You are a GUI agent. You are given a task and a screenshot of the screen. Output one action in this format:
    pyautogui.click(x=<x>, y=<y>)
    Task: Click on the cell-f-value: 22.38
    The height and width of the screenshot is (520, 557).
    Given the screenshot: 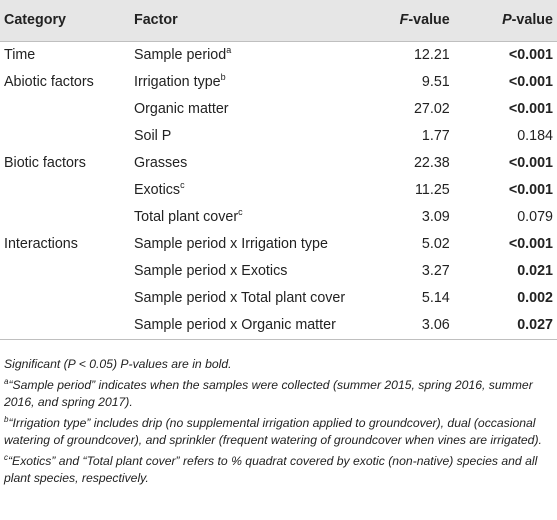 What is the action you would take?
    pyautogui.click(x=430, y=162)
    